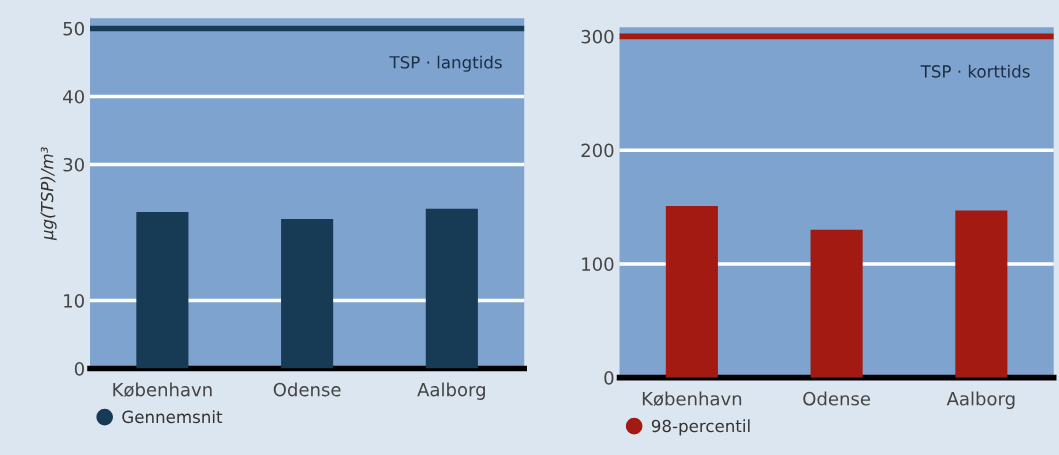 This screenshot has width=1059, height=455. What do you see at coordinates (73, 164) in the screenshot?
I see `y-tick-label: 30` at bounding box center [73, 164].